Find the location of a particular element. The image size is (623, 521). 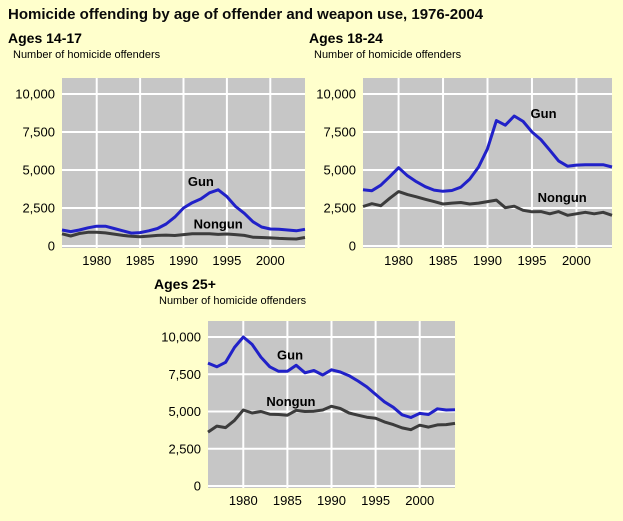

chart-title-ages-25-plus: Ages 25+ is located at coordinates (185, 284).